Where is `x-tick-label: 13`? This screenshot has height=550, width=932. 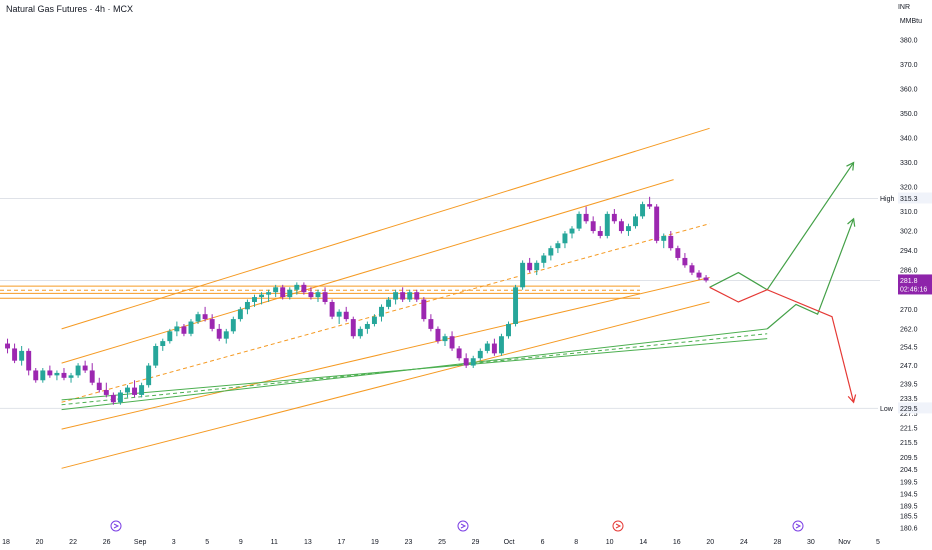
x-tick-label: 13 is located at coordinates (308, 542).